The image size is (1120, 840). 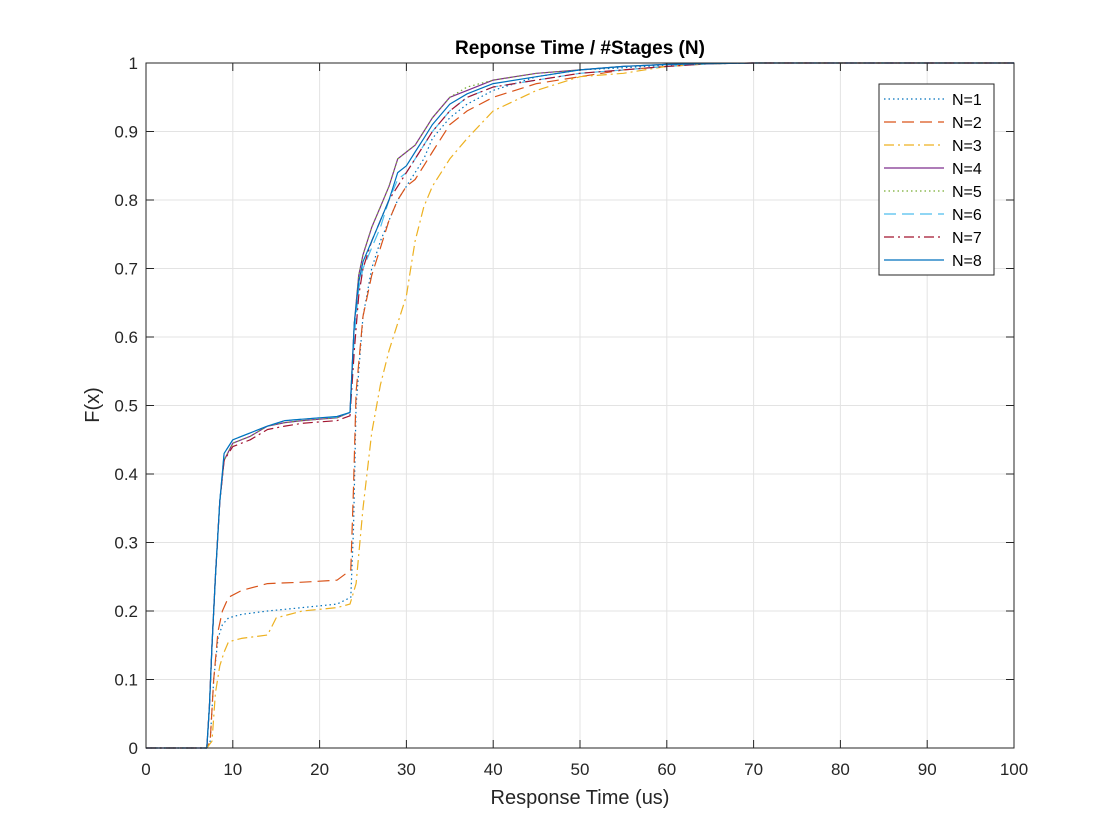 What do you see at coordinates (93, 405) in the screenshot?
I see `y-axis-label: F(x)` at bounding box center [93, 405].